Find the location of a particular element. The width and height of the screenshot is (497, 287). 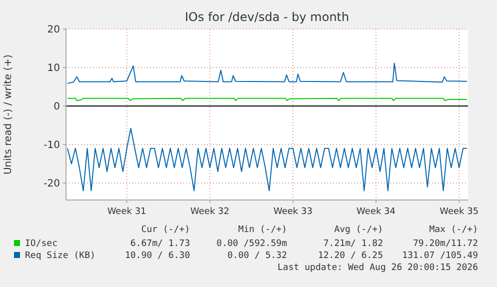

y-axis-title: Units read (-) / write (+) is located at coordinates (8, 114).